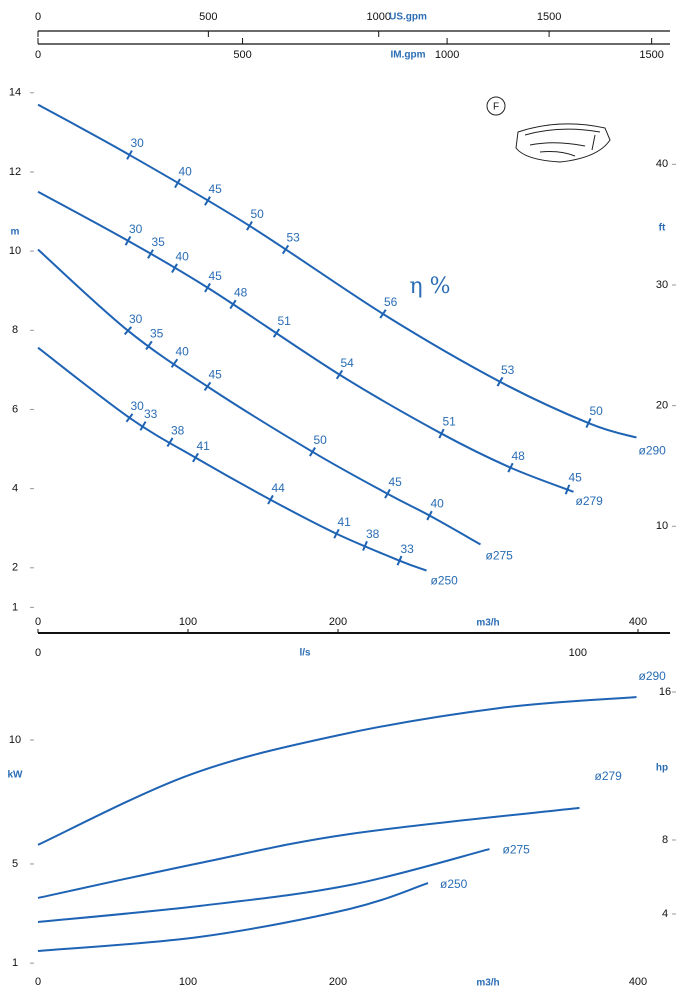  What do you see at coordinates (662, 526) in the screenshot?
I see `y2-tick-label: 10` at bounding box center [662, 526].